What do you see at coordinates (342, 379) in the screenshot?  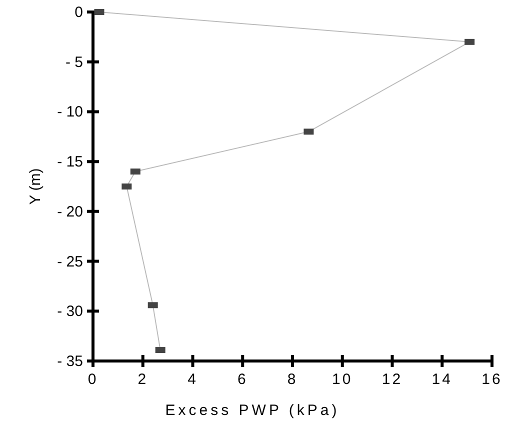 I see `x-tick-label: 10` at bounding box center [342, 379].